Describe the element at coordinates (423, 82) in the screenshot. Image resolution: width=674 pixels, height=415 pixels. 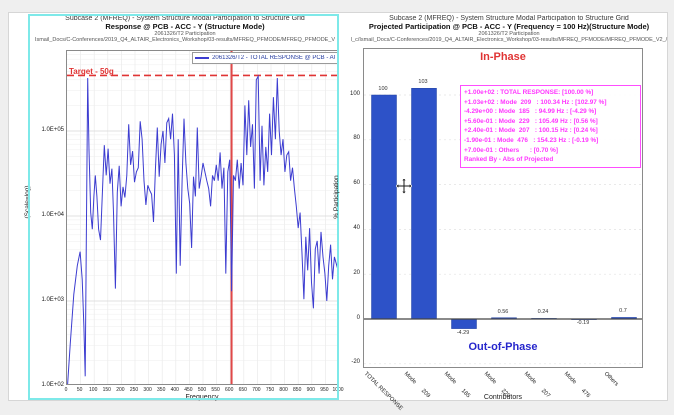
I see `bar-value-label: 103` at that location.